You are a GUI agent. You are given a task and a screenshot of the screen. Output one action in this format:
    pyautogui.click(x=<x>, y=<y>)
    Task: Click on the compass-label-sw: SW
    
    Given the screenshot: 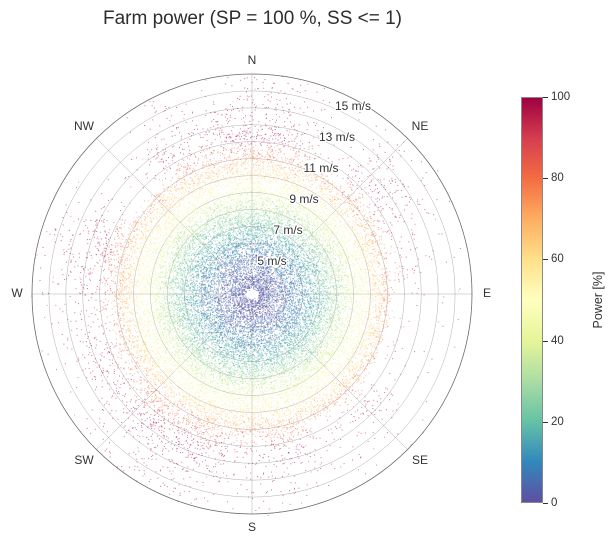 What is the action you would take?
    pyautogui.click(x=84, y=460)
    